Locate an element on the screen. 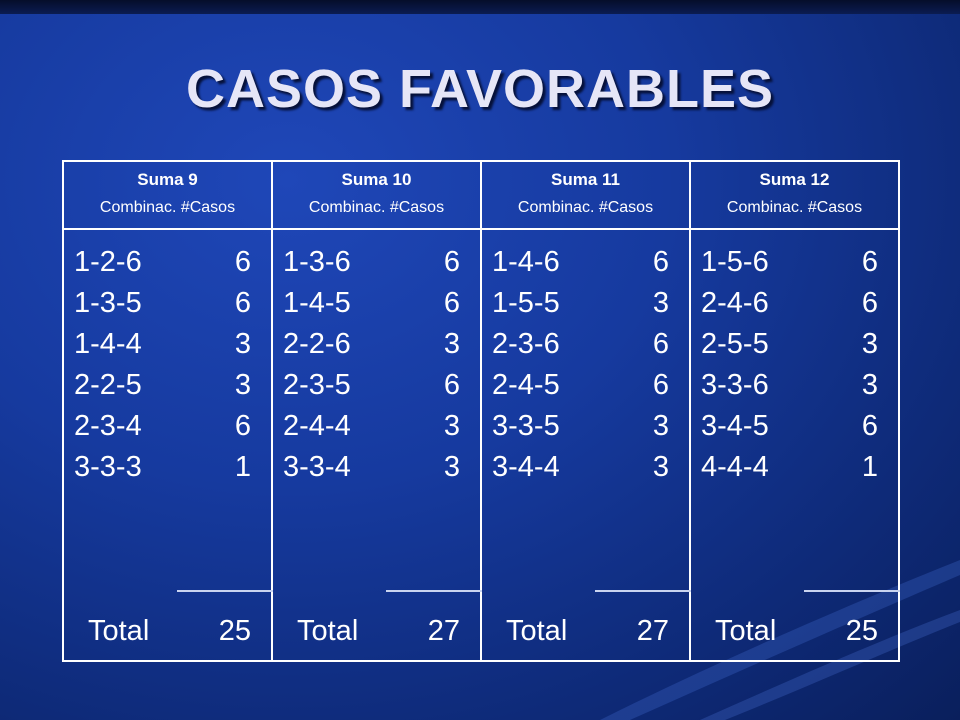  combination-value: 1-2-6 is located at coordinates (108, 262).